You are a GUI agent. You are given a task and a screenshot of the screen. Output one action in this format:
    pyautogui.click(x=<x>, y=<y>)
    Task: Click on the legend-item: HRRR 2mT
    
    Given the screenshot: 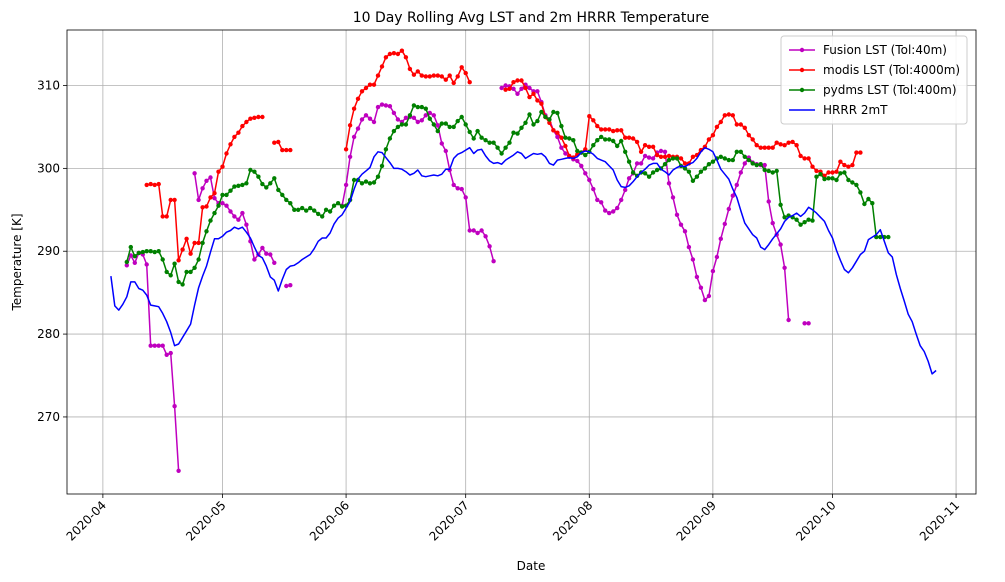 What is the action you would take?
    pyautogui.click(x=838, y=110)
    